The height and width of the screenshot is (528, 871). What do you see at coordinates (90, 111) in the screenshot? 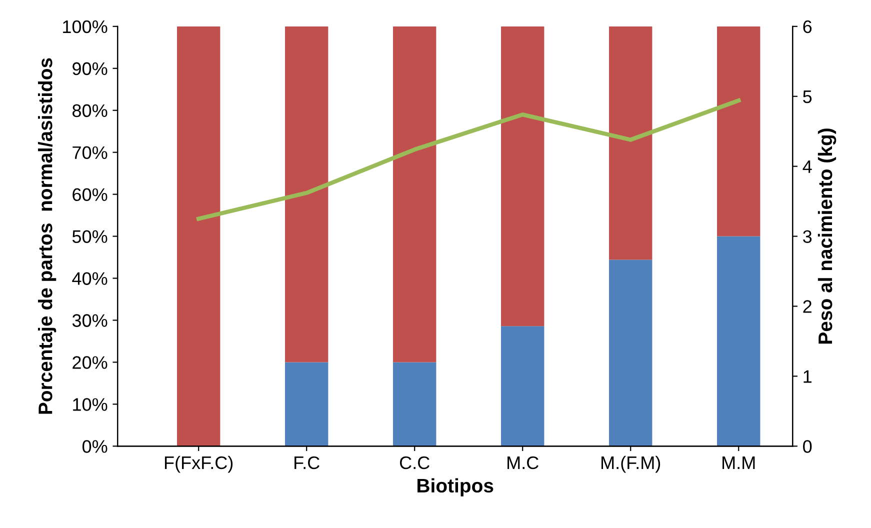
I see `y-tick-label: 80%` at bounding box center [90, 111].